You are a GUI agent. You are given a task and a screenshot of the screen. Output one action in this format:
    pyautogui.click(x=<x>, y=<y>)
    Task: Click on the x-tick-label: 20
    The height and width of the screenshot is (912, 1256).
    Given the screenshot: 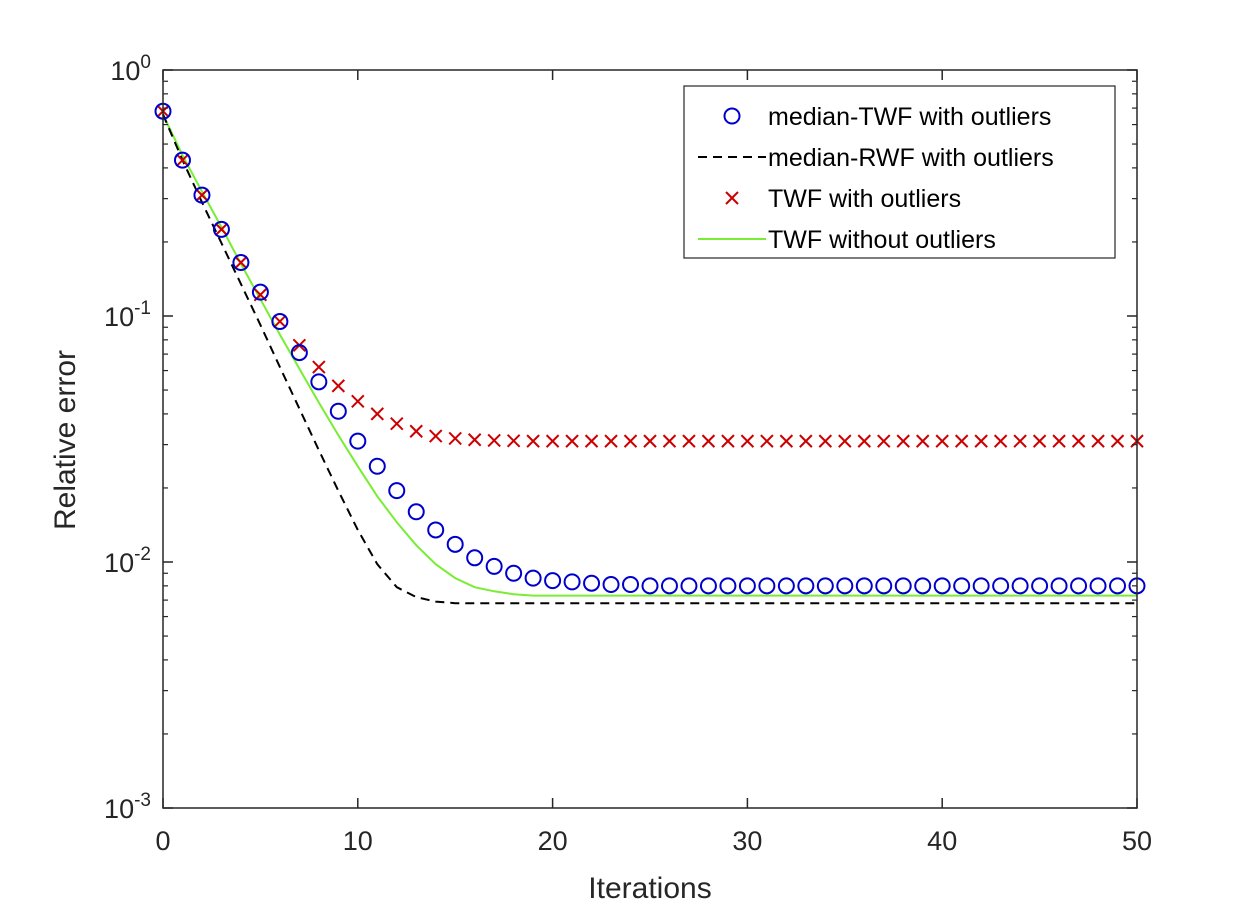 What is the action you would take?
    pyautogui.click(x=553, y=841)
    